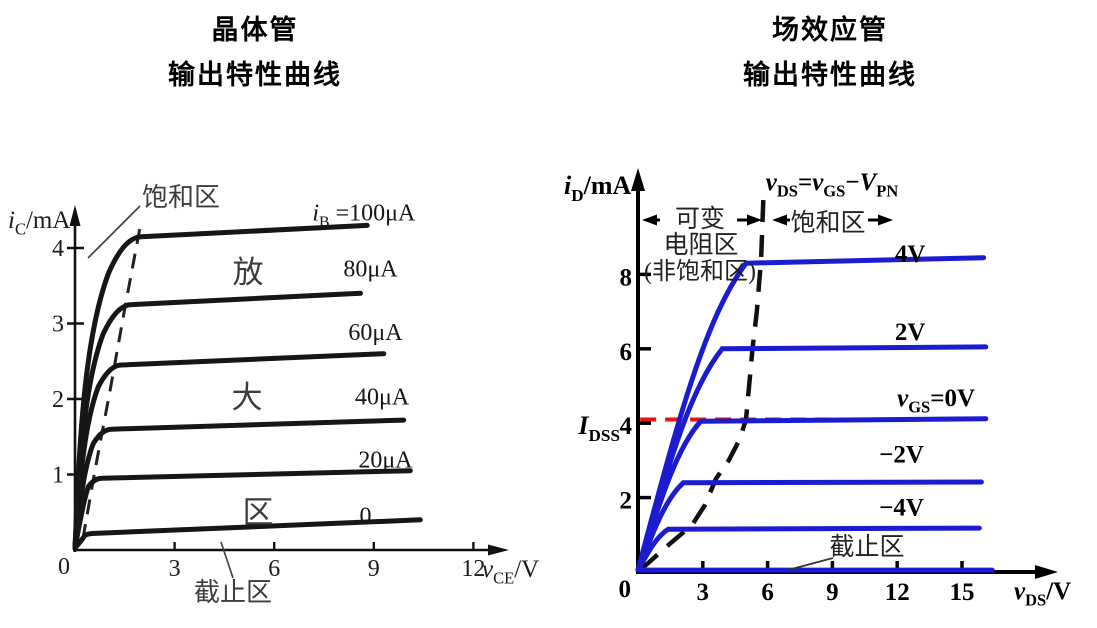 This screenshot has height=628, width=1097. What do you see at coordinates (626, 426) in the screenshot?
I see `fet-y-tick-label: 4` at bounding box center [626, 426].